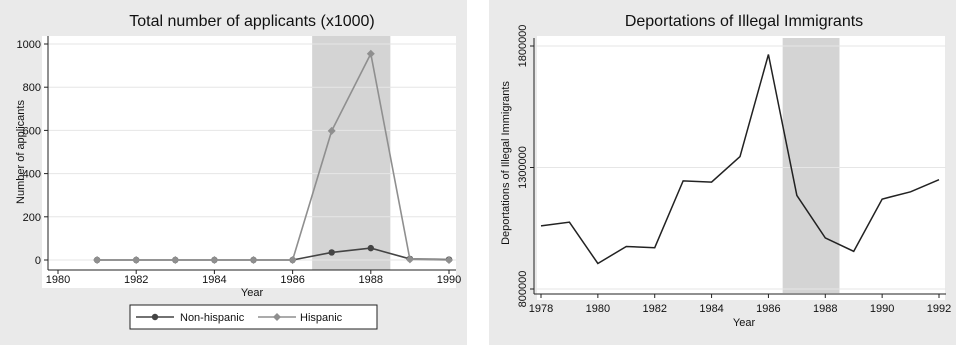 The height and width of the screenshot is (345, 956). I want to click on y-tick-label: 400, so click(32, 175).